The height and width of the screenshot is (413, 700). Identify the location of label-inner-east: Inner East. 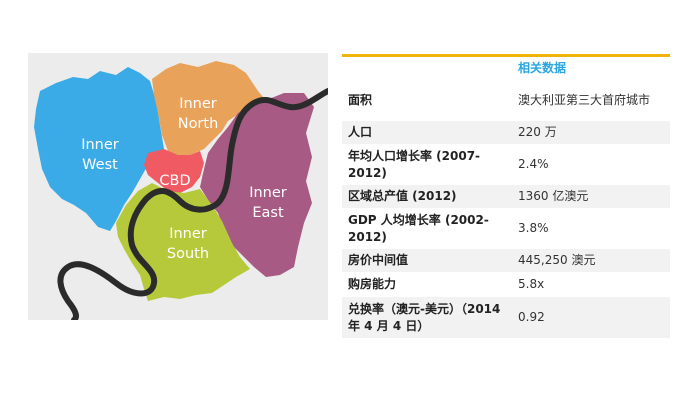
(268, 203).